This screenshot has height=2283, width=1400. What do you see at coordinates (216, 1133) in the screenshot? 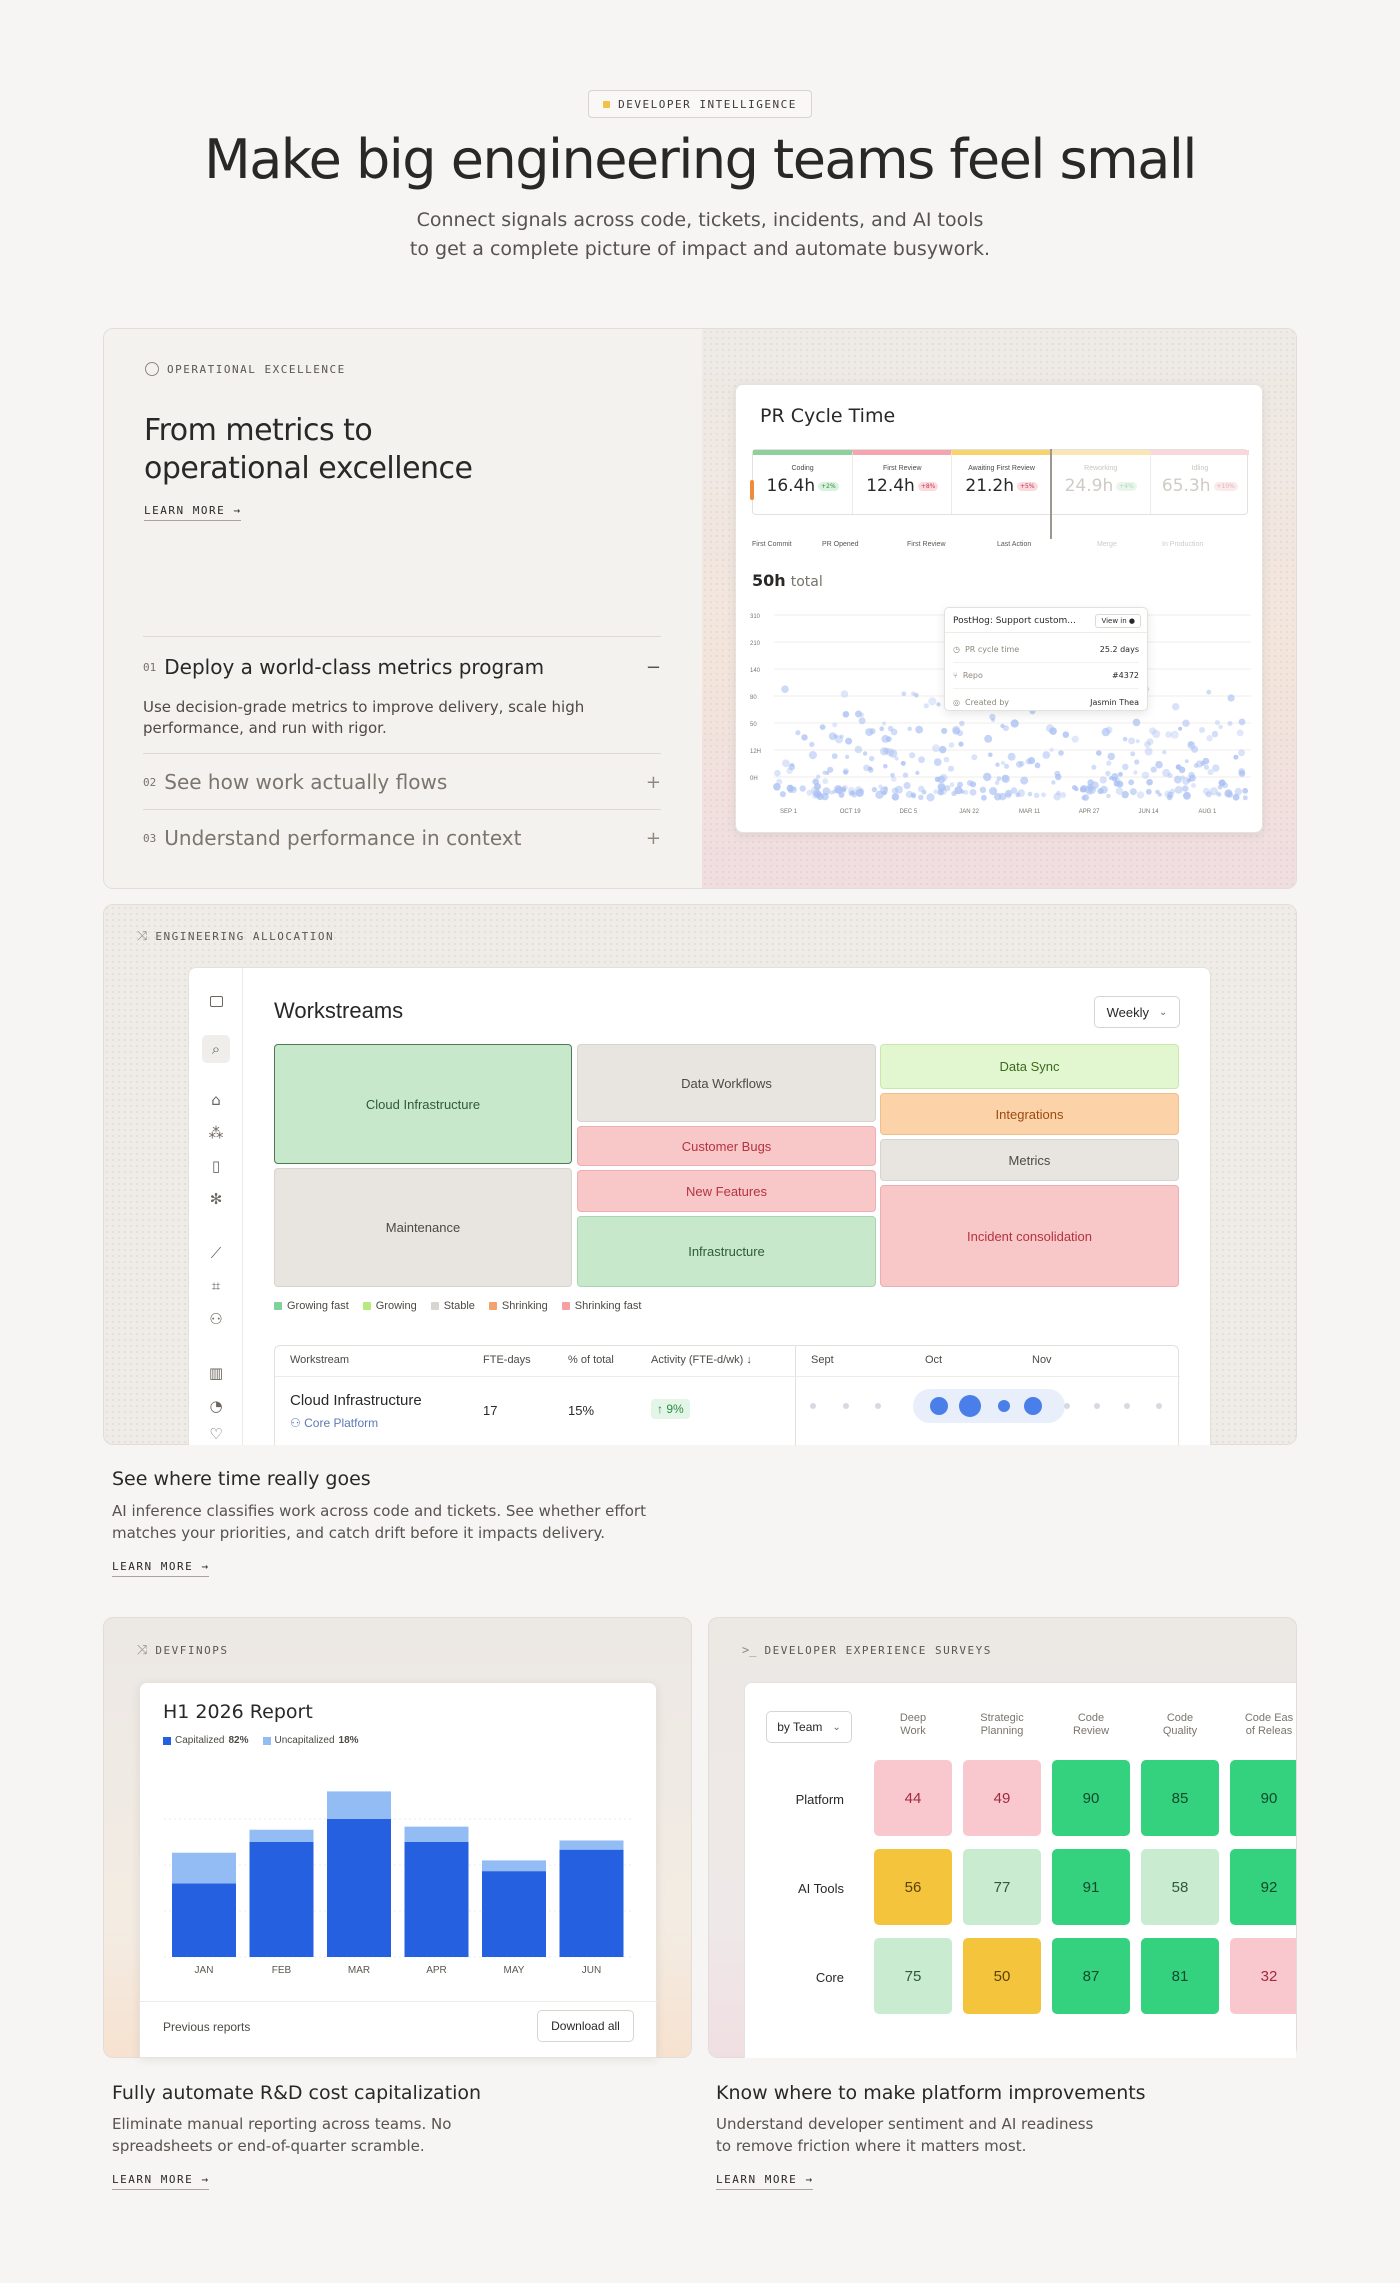
I see `nodes-icon: ⁂` at bounding box center [216, 1133].